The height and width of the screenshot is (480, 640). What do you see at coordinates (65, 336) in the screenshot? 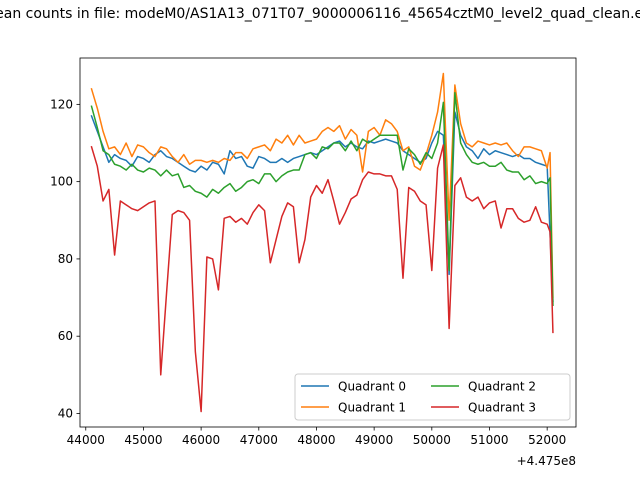
I see `y-tick-label: 60` at bounding box center [65, 336].